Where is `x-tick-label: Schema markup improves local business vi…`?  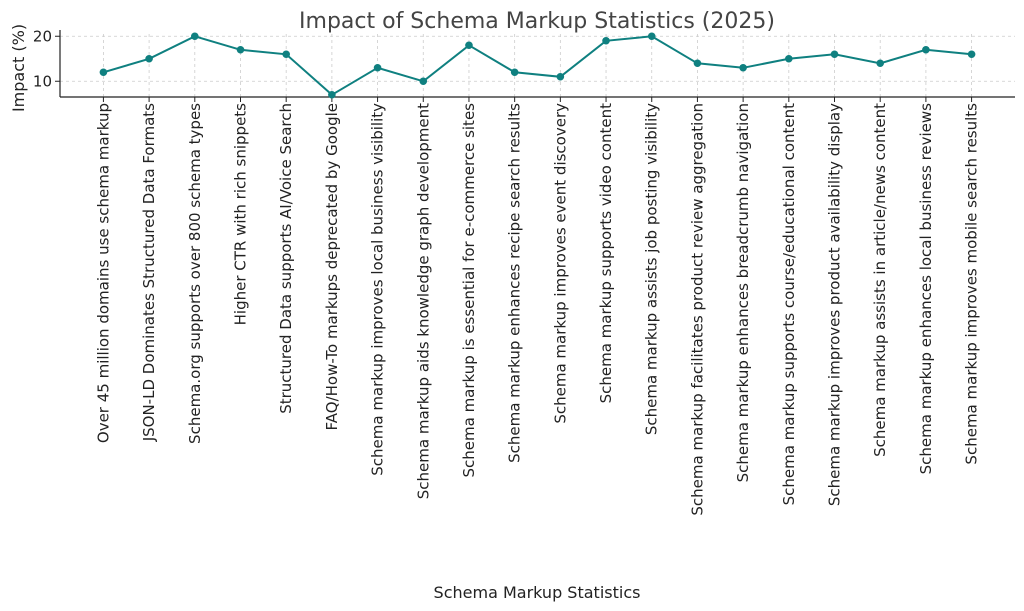
x-tick-label: Schema markup improves local business vi… is located at coordinates (378, 289).